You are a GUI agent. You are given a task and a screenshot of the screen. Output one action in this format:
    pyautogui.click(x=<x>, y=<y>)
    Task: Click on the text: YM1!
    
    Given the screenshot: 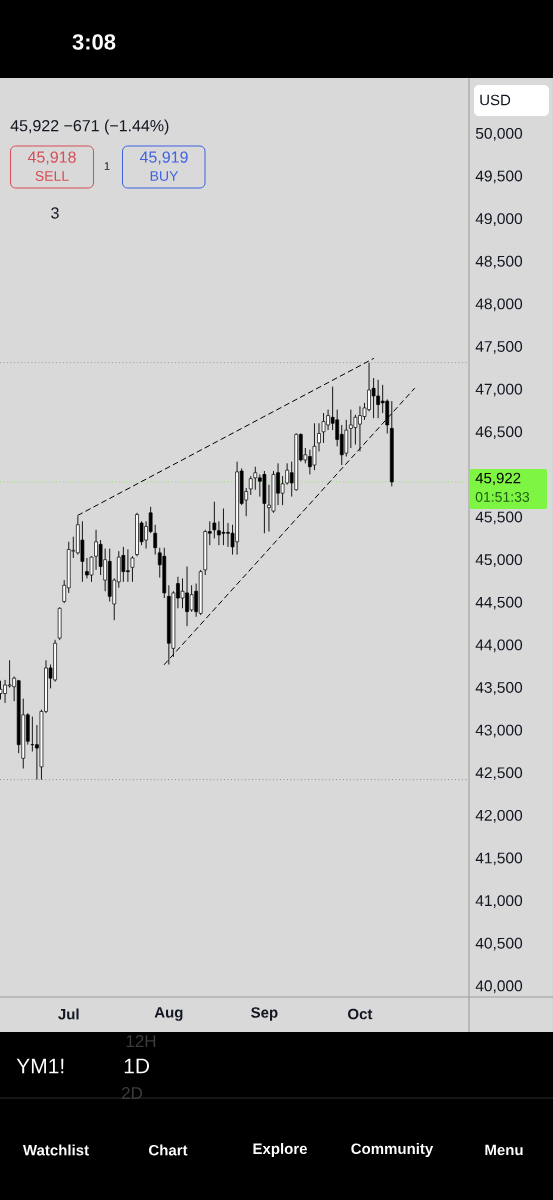 What is the action you would take?
    pyautogui.click(x=40, y=1066)
    